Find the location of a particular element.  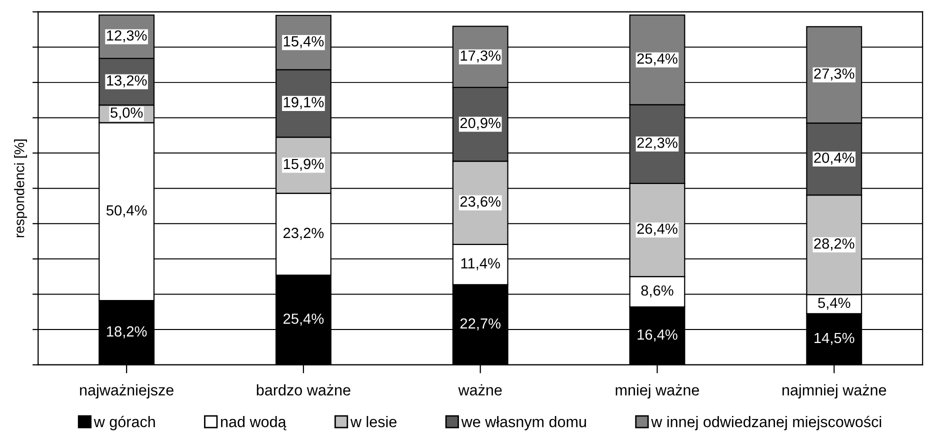

legend-label: w lesie is located at coordinates (373, 422).